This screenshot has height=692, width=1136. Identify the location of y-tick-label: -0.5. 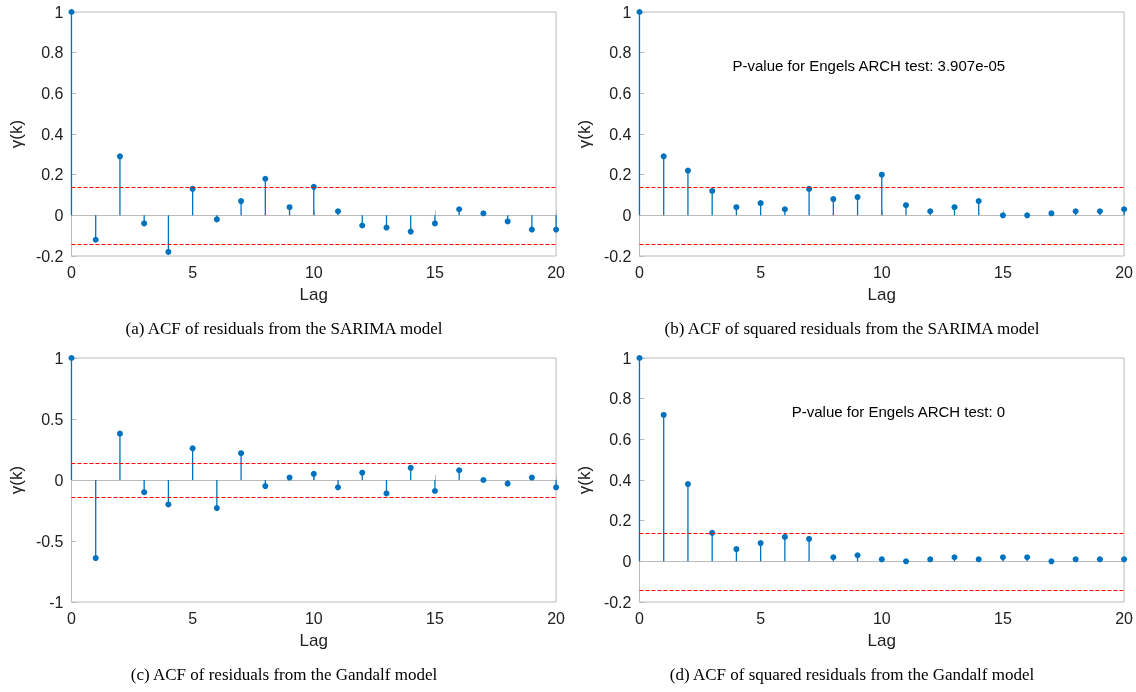
(49, 541).